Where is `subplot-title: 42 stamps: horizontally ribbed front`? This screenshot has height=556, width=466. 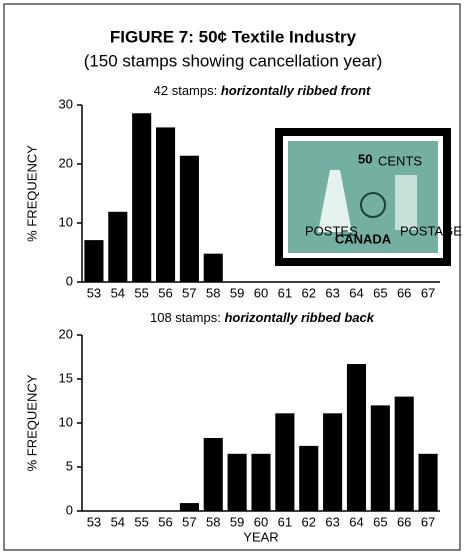 subplot-title: 42 stamps: horizontally ribbed front is located at coordinates (262, 90).